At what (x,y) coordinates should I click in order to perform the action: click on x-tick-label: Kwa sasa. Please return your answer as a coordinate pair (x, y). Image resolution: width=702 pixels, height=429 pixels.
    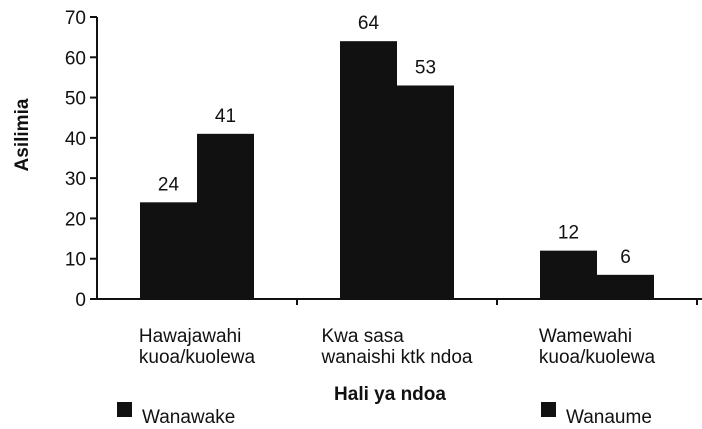
    Looking at the image, I should click on (362, 336).